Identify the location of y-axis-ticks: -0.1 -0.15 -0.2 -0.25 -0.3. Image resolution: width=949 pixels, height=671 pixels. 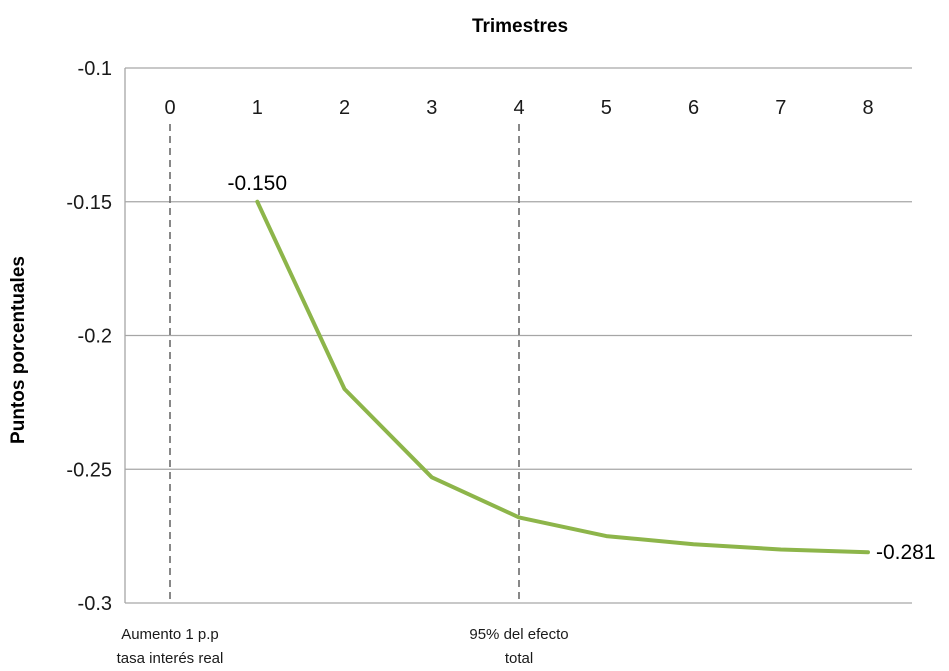
(89, 336).